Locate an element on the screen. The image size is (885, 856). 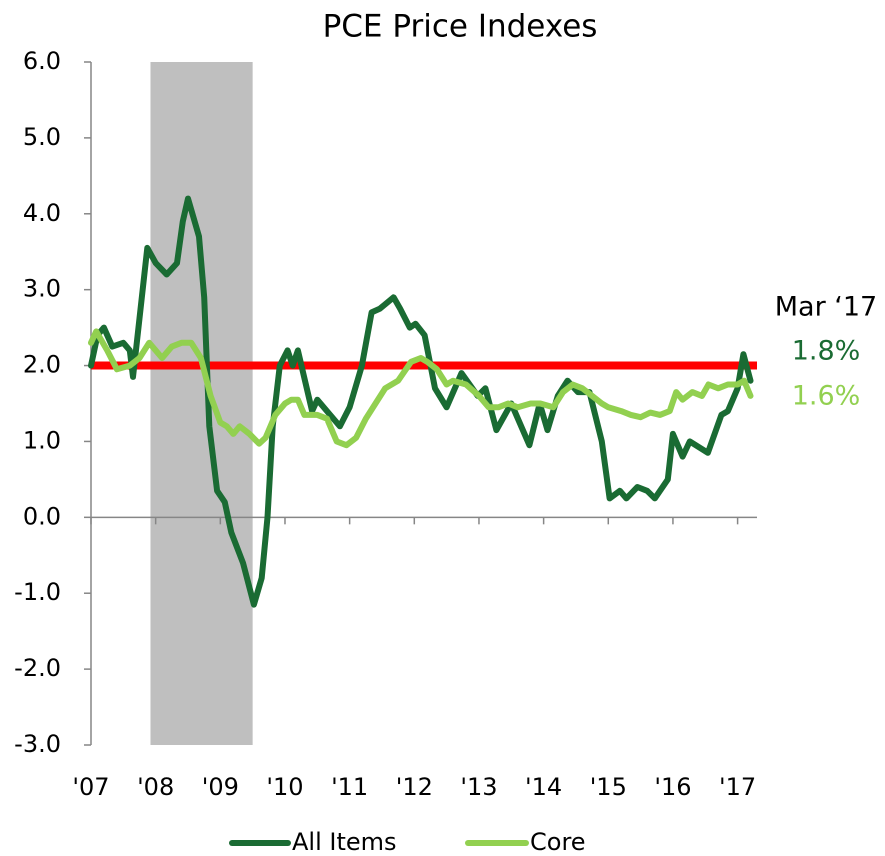
annotation: Mar ‘17 is located at coordinates (826, 307).